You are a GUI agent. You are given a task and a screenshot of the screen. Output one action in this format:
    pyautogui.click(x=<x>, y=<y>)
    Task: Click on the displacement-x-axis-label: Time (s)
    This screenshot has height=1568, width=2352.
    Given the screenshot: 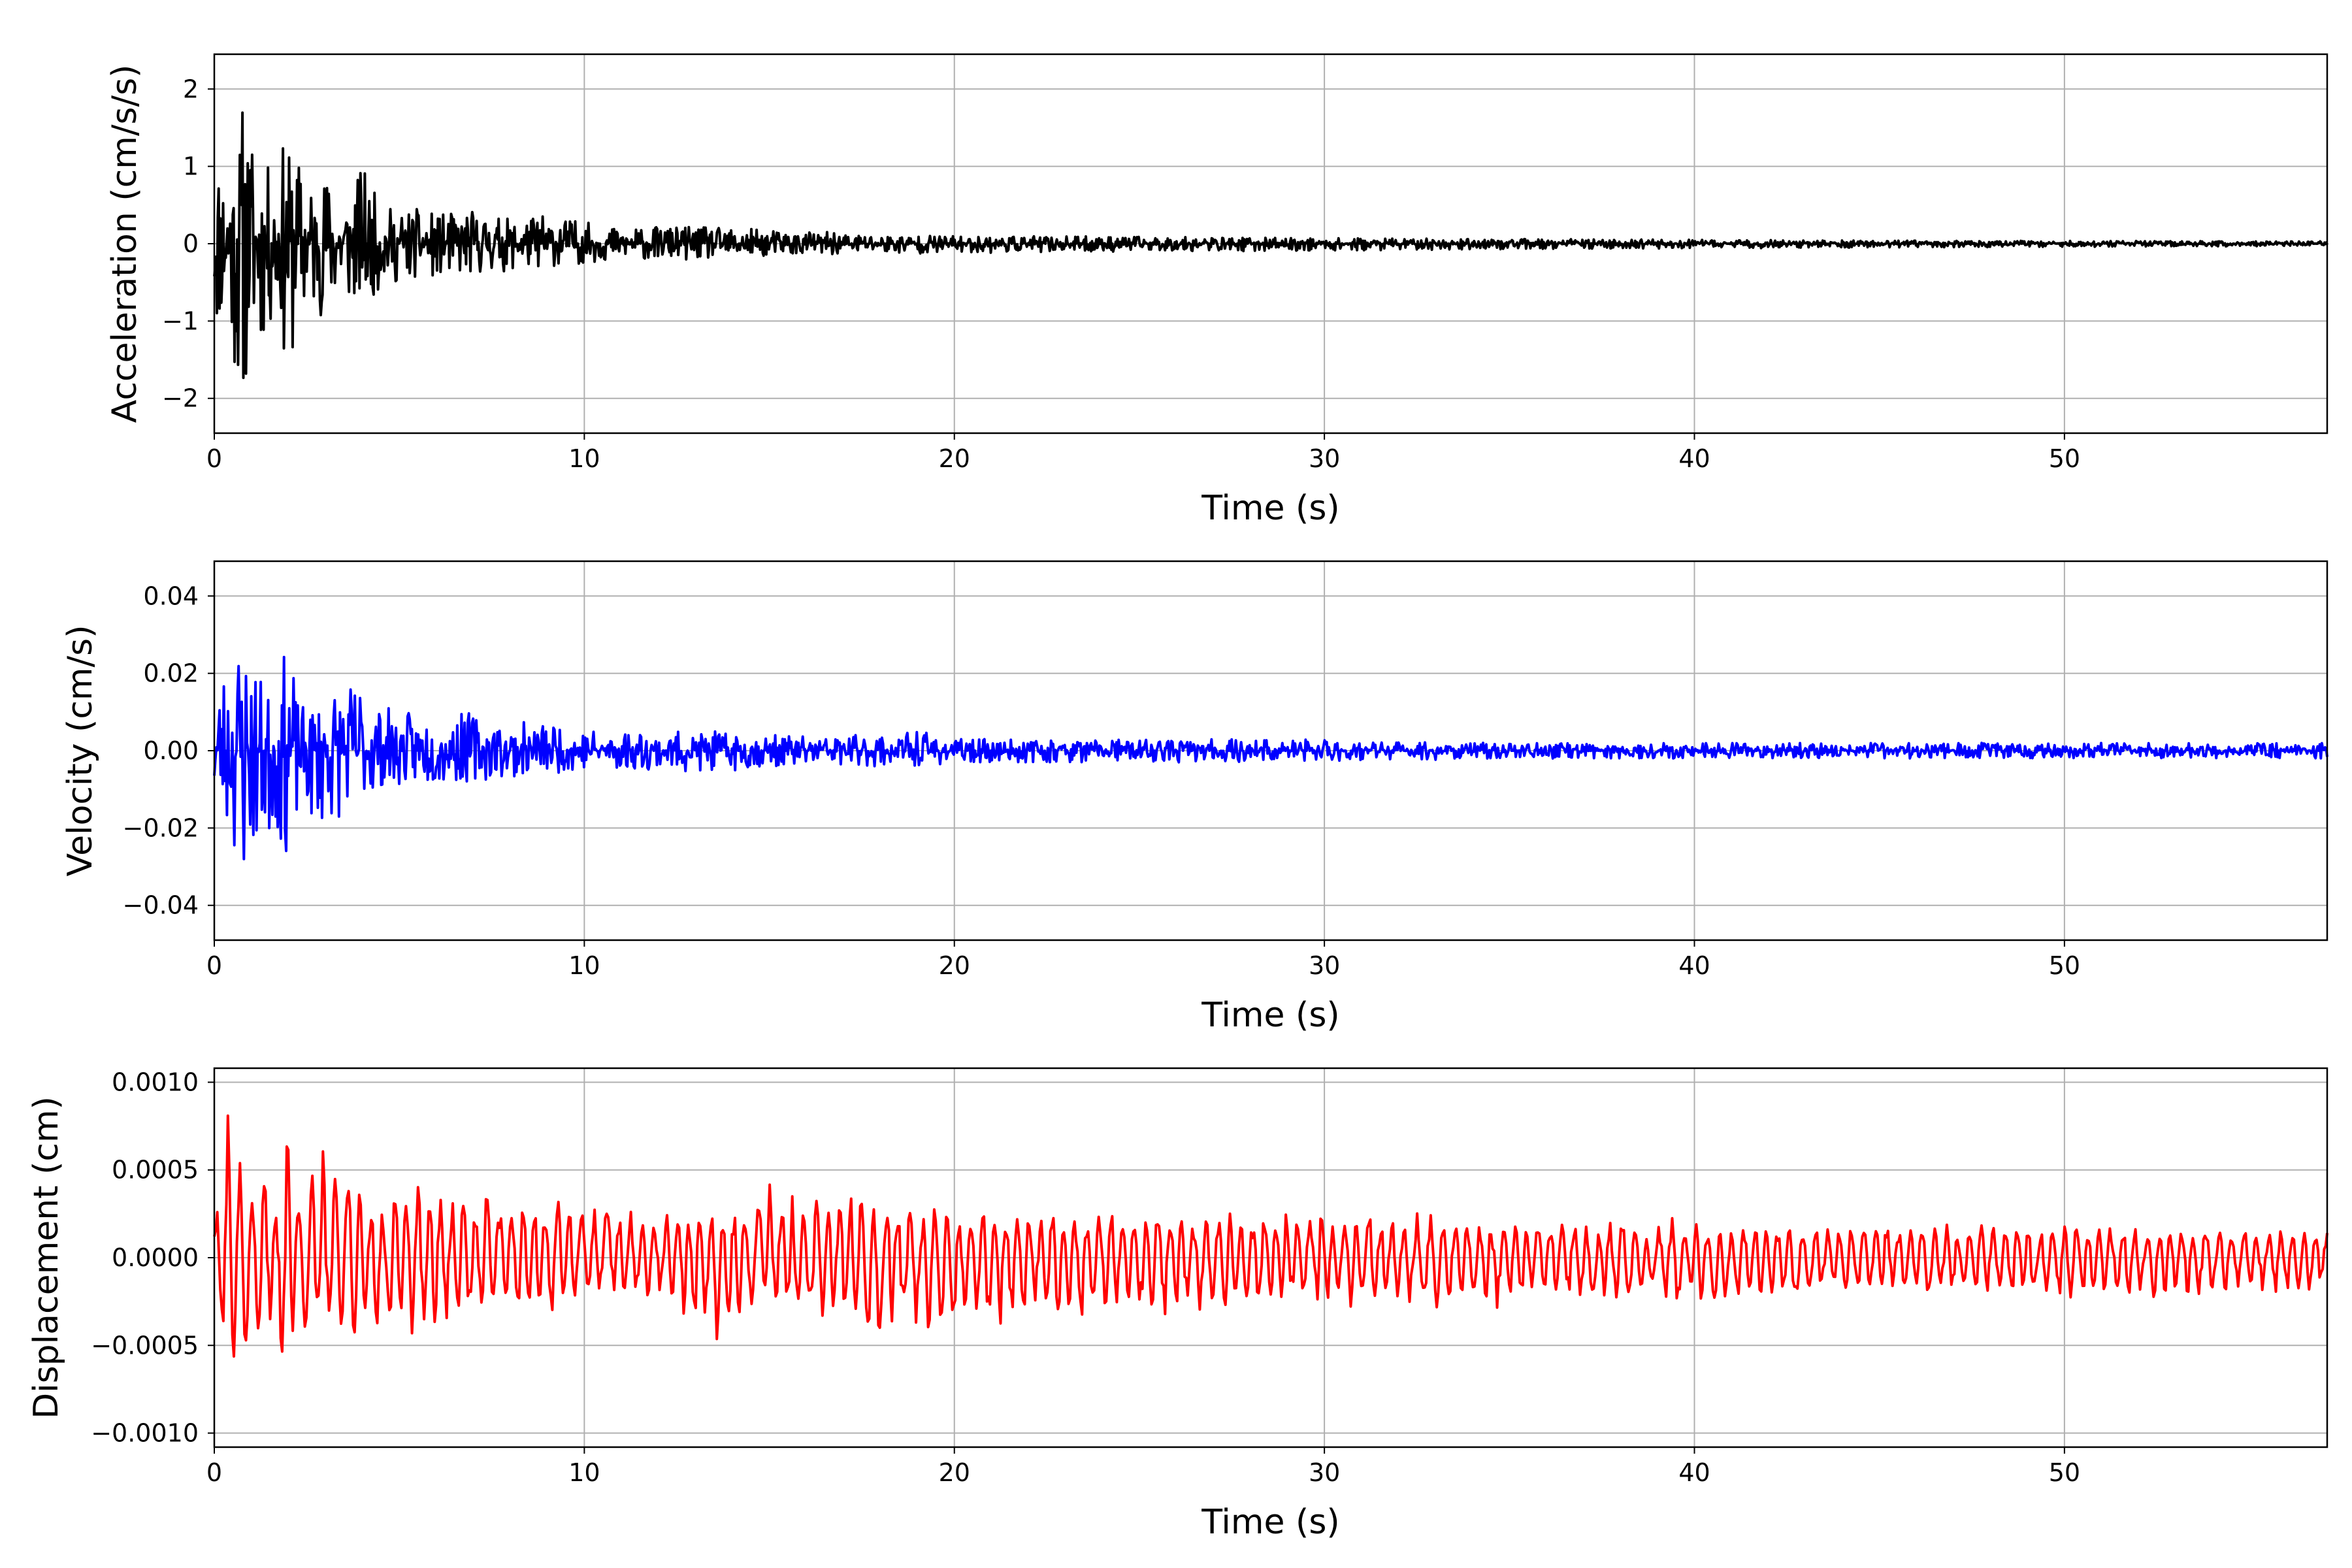 What is the action you would take?
    pyautogui.click(x=1270, y=1522)
    